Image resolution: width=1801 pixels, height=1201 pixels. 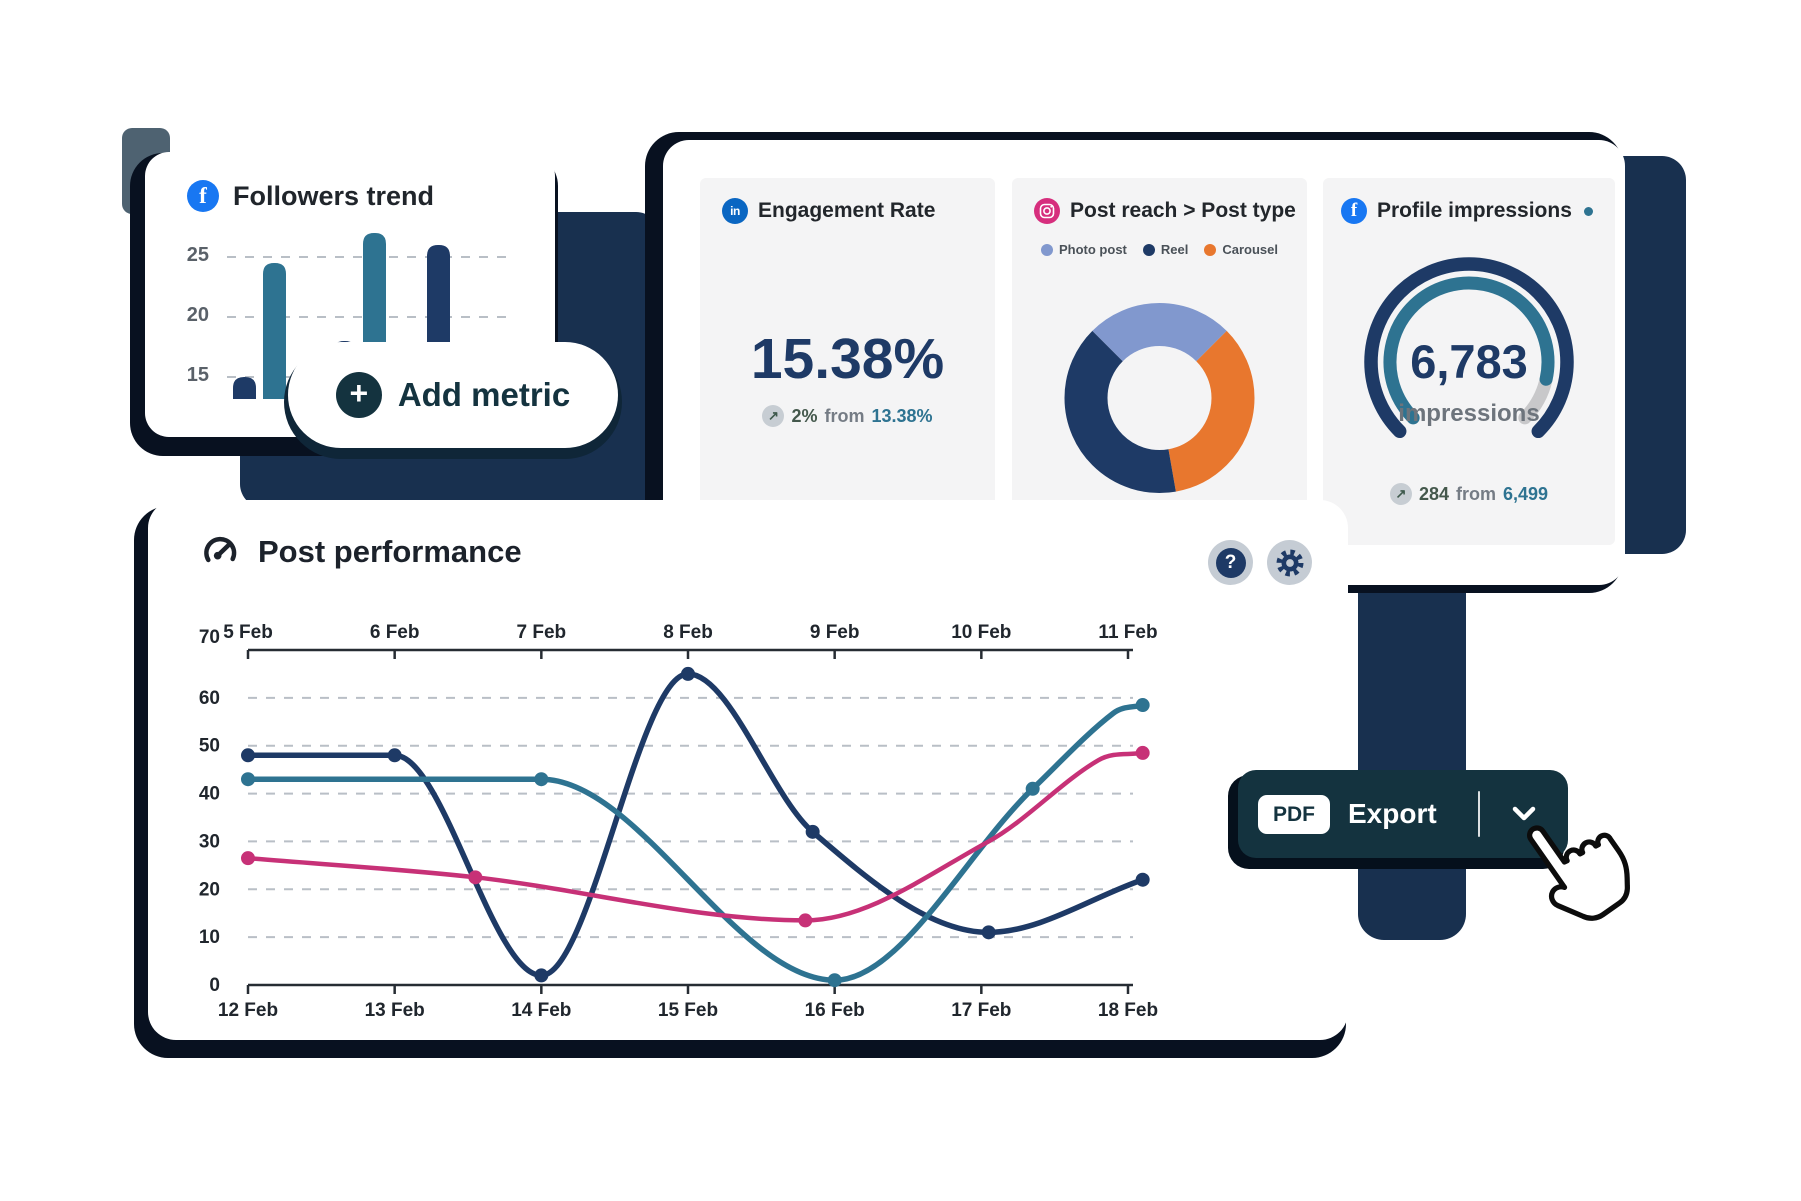 I want to click on speedometer-icon, so click(x=220, y=552).